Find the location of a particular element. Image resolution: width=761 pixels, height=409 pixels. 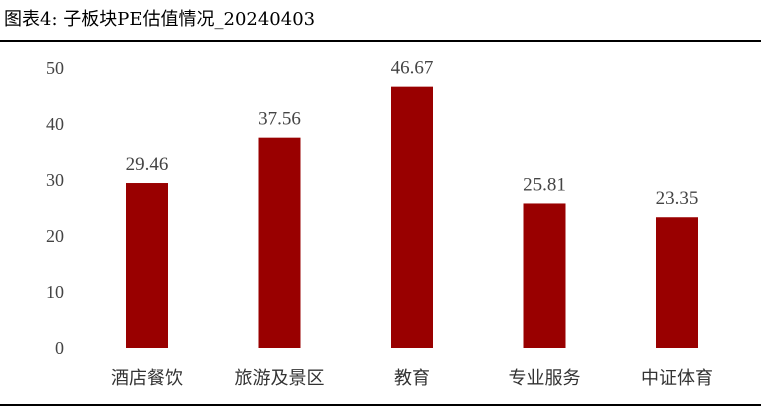

bar-value-label: 46.67 is located at coordinates (412, 68).